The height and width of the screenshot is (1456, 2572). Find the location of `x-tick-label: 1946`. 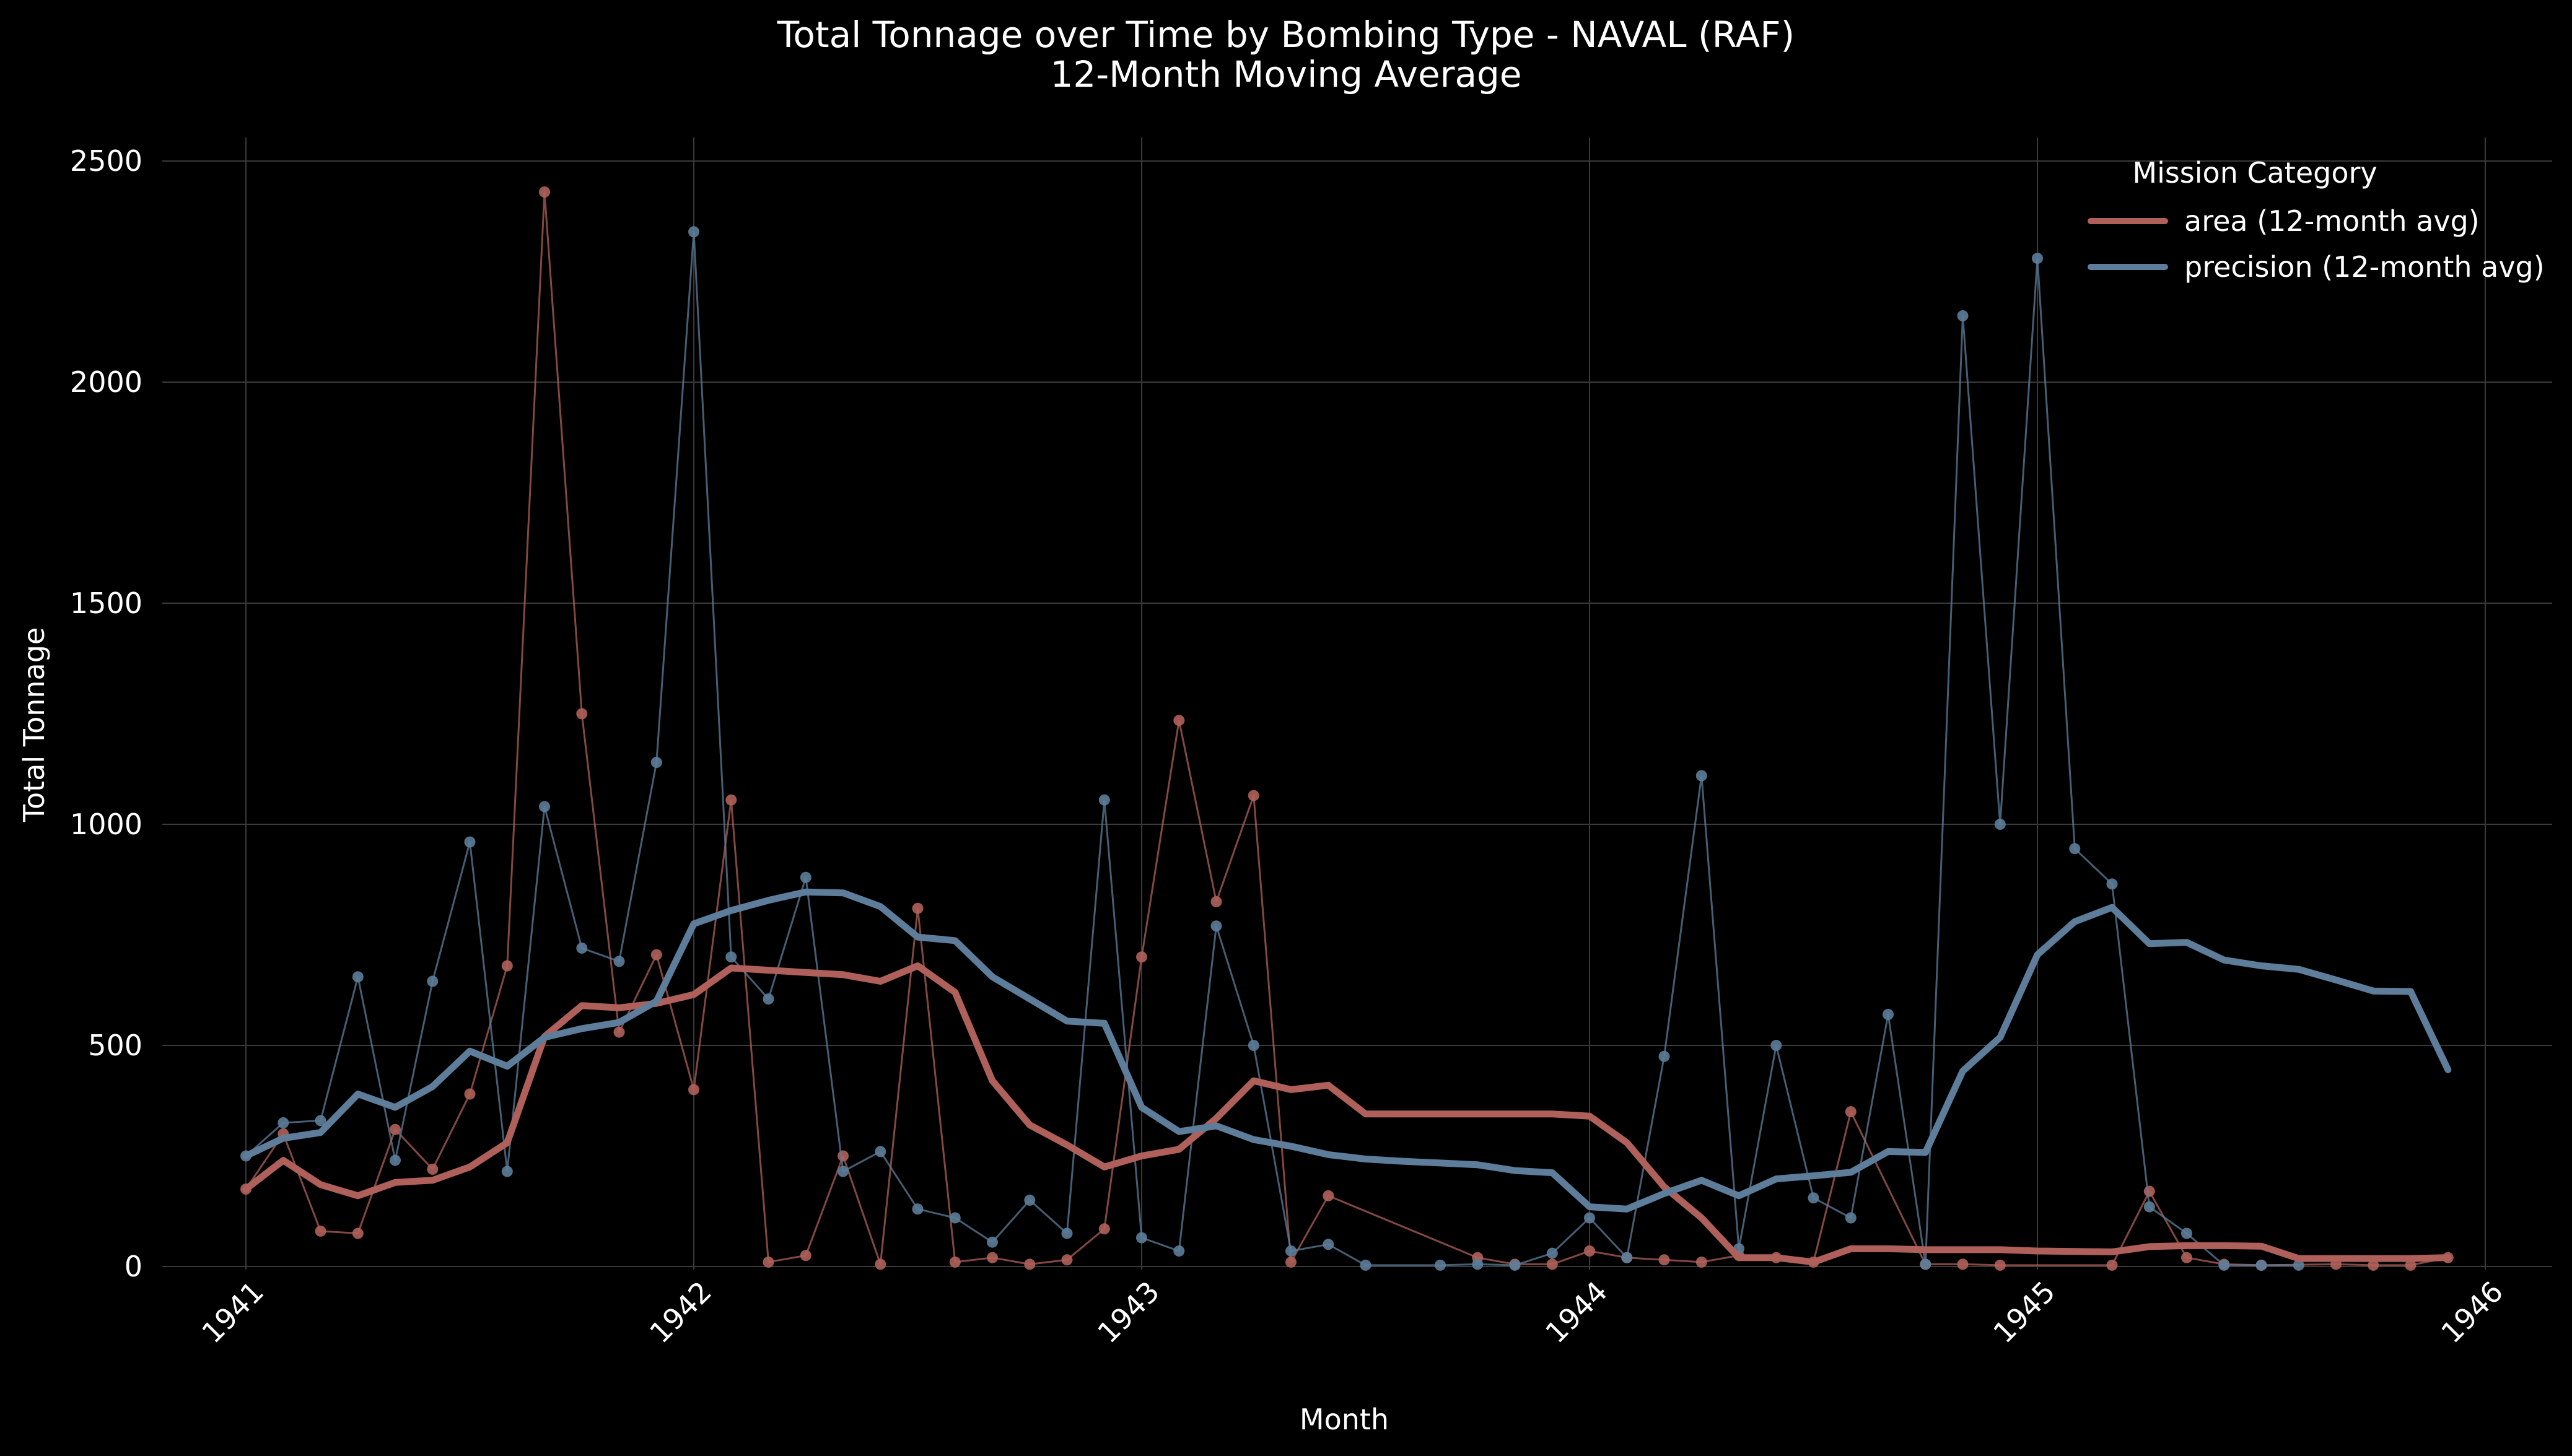

x-tick-label: 1946 is located at coordinates (2471, 1312).